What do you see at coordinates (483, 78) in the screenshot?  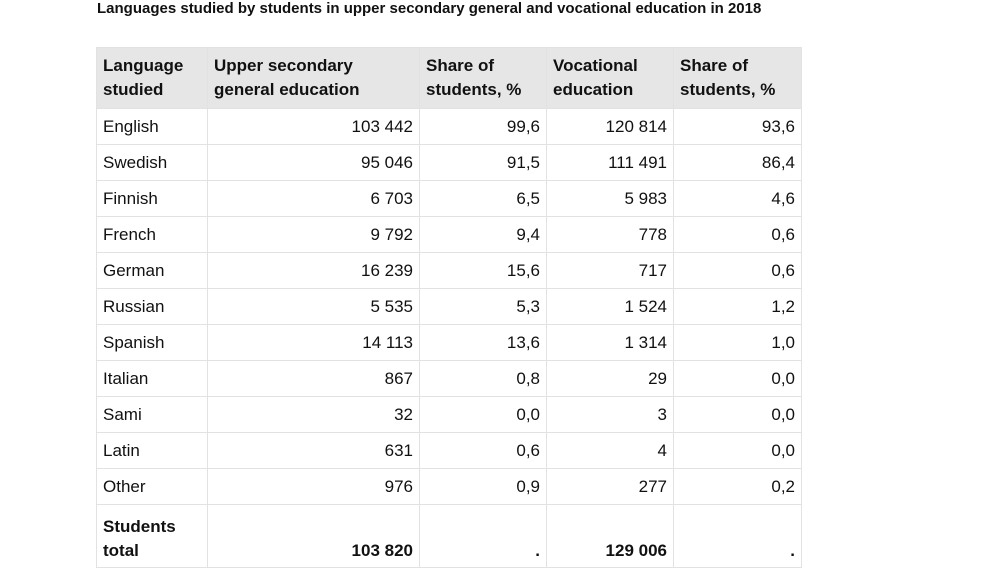 I see `header-general-share: Share of students, %` at bounding box center [483, 78].